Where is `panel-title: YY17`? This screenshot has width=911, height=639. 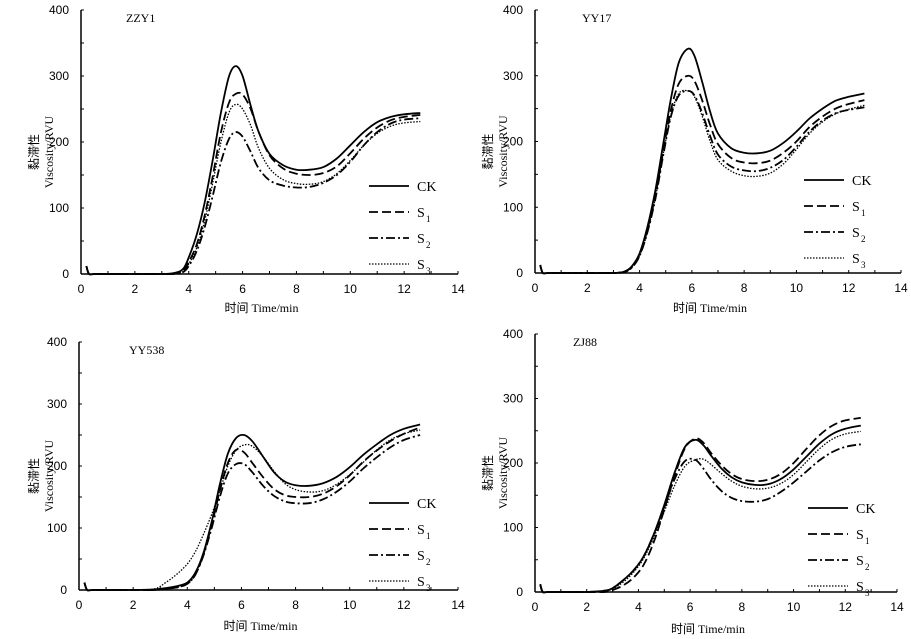 panel-title: YY17 is located at coordinates (596, 18).